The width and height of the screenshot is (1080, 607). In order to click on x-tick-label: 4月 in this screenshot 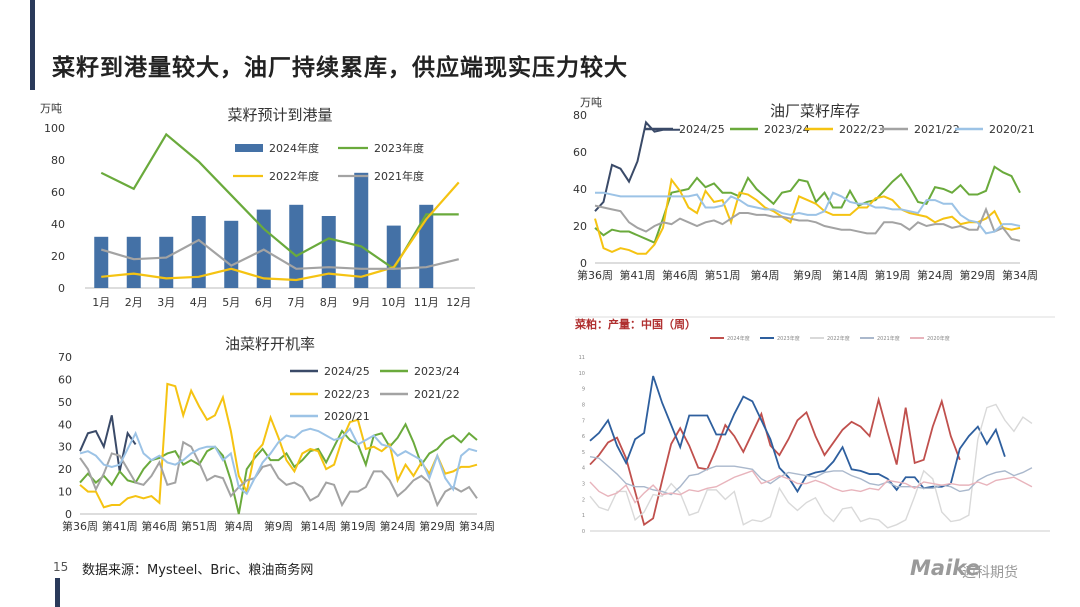, I will do `click(199, 302)`.